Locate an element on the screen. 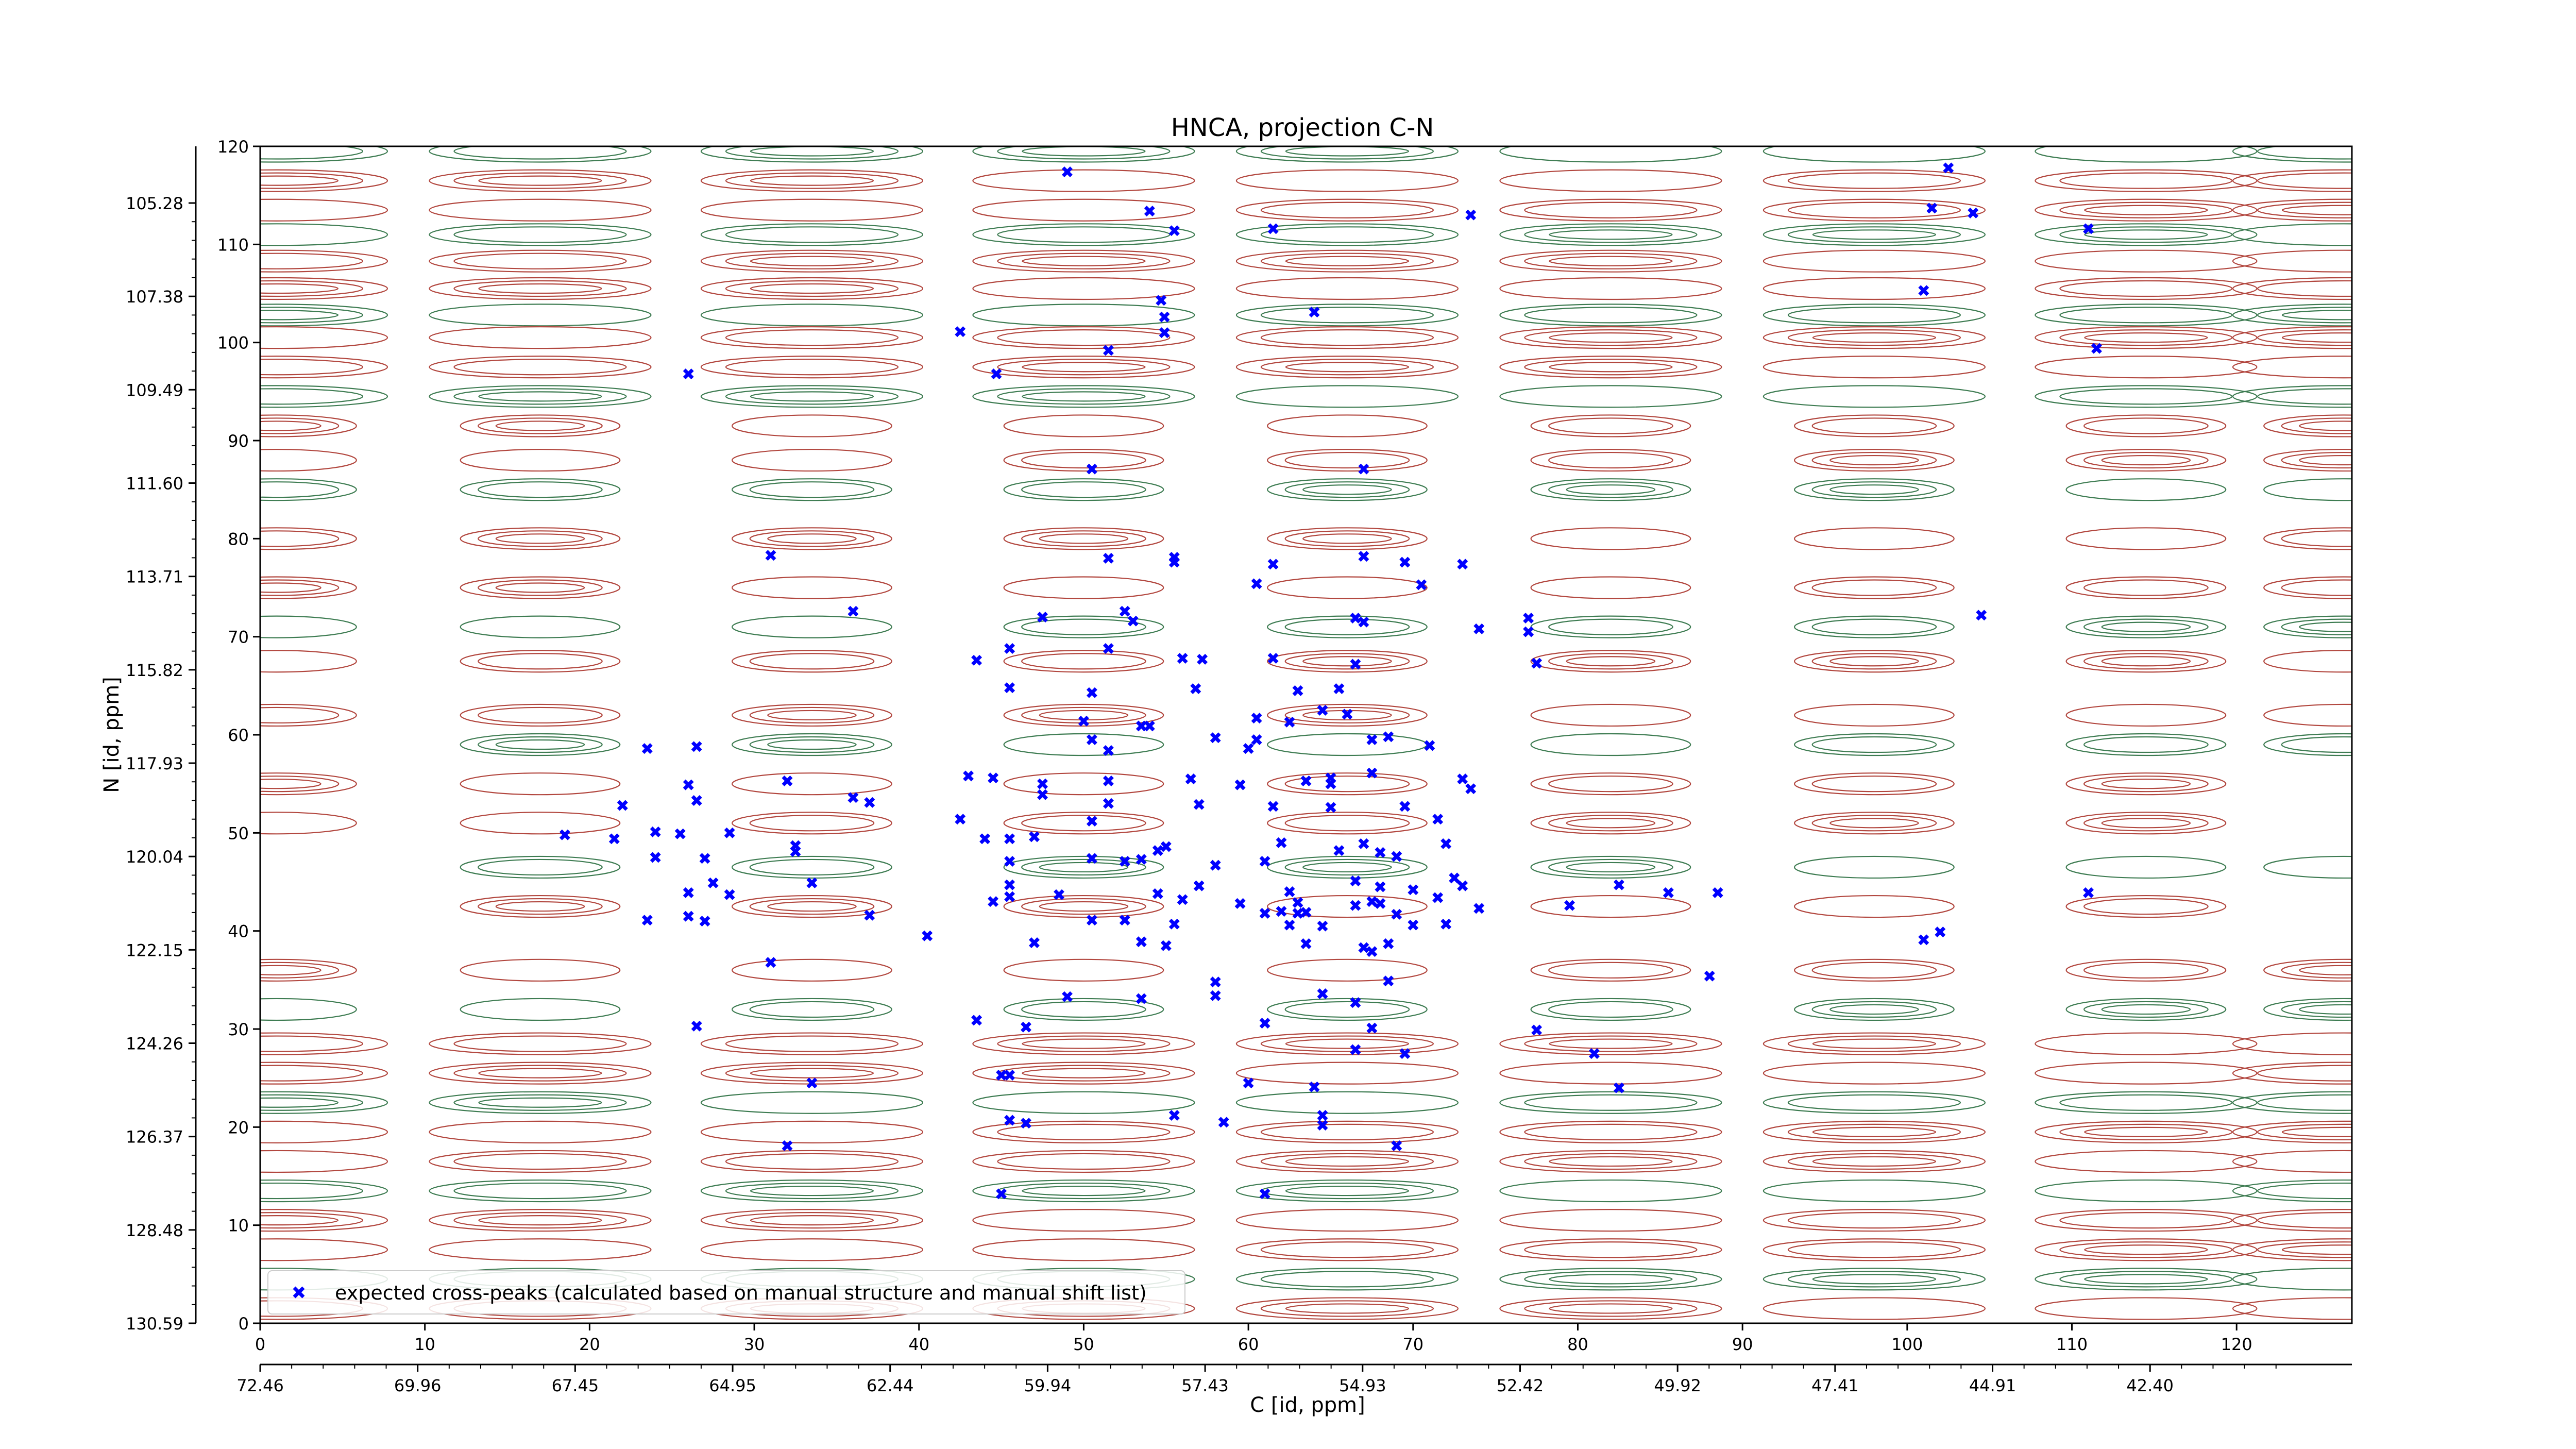 This screenshot has width=2576, height=1449. ppm-y-tick-label: 105.28 is located at coordinates (154, 203).